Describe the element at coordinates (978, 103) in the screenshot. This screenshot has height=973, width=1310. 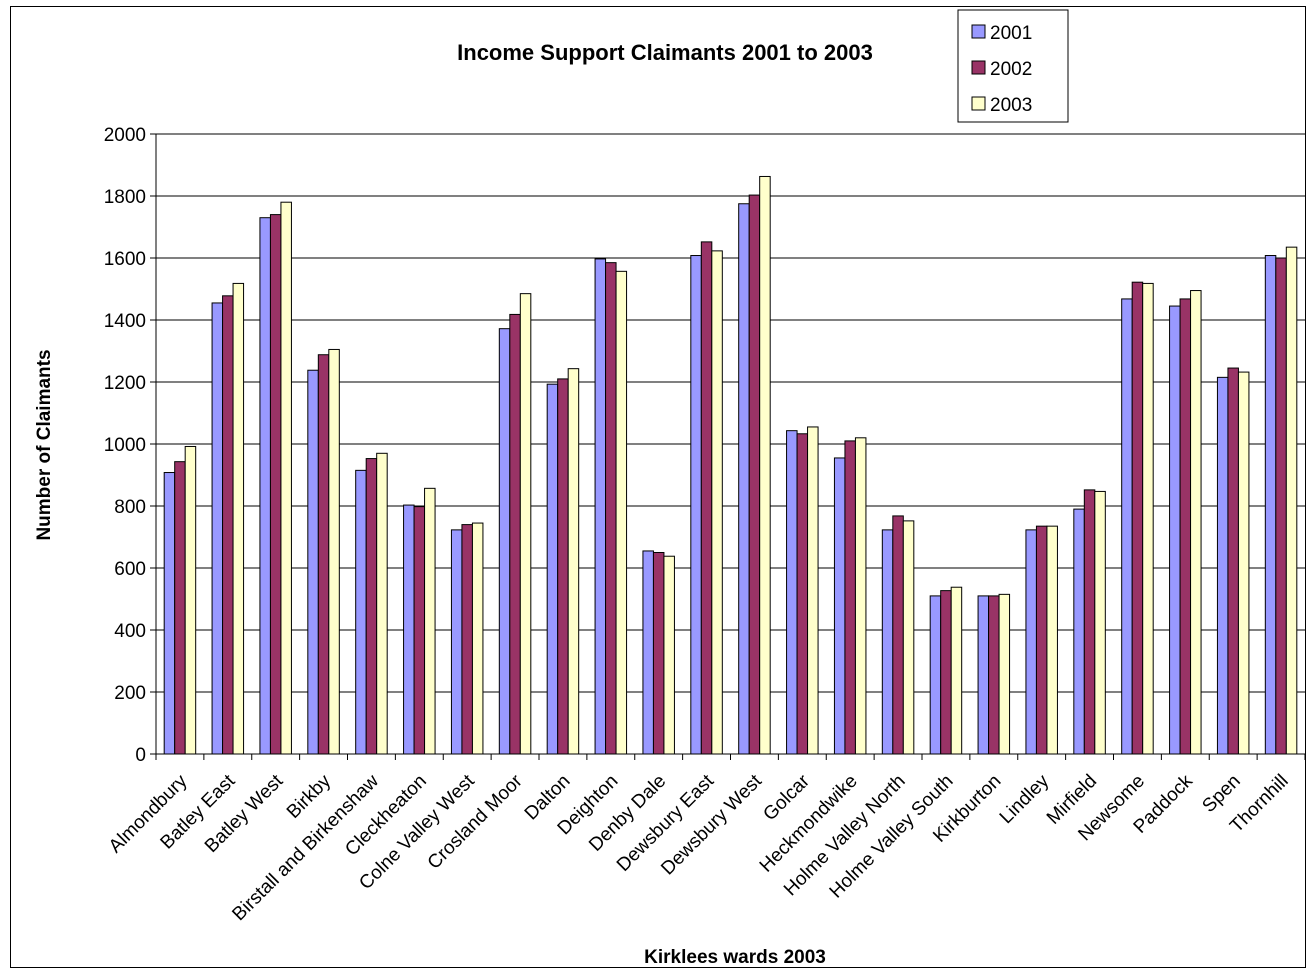
I see `legend-swatch-2003` at that location.